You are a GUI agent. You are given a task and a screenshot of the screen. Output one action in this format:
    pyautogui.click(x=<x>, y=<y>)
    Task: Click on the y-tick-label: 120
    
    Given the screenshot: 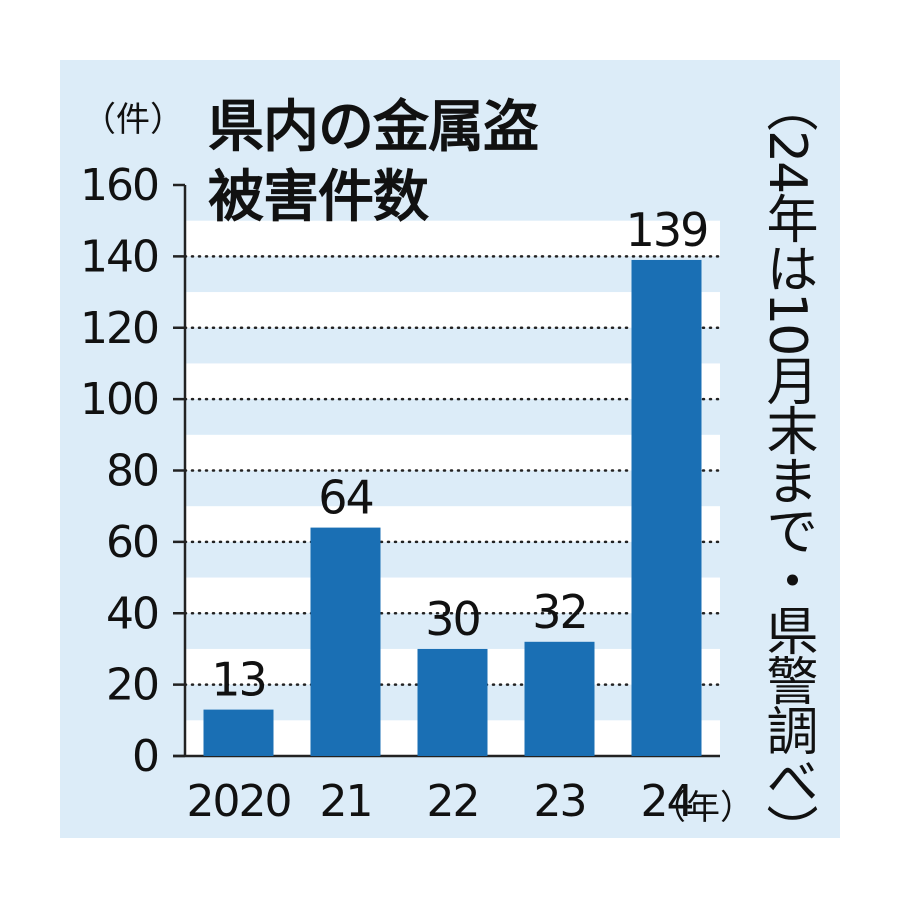 What is the action you would take?
    pyautogui.click(x=119, y=328)
    